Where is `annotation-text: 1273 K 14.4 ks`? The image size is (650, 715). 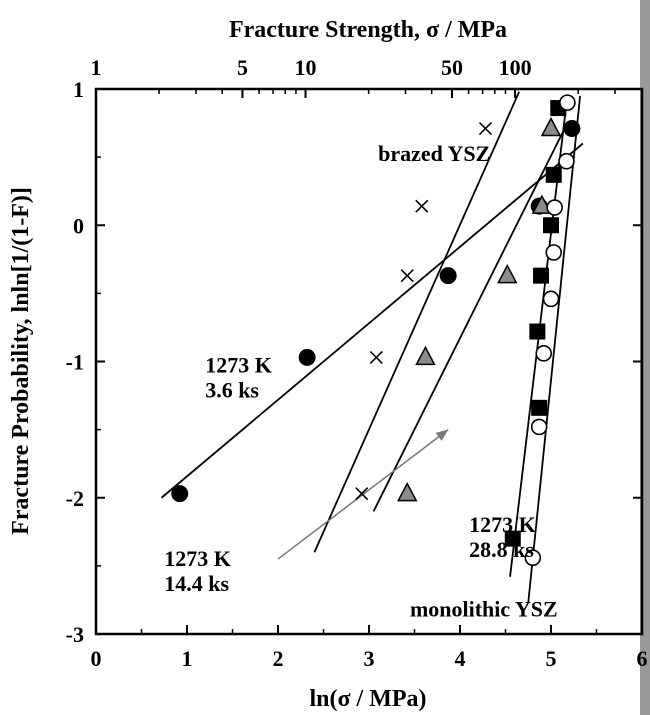
annotation-text: 1273 K 14.4 ks is located at coordinates (197, 571).